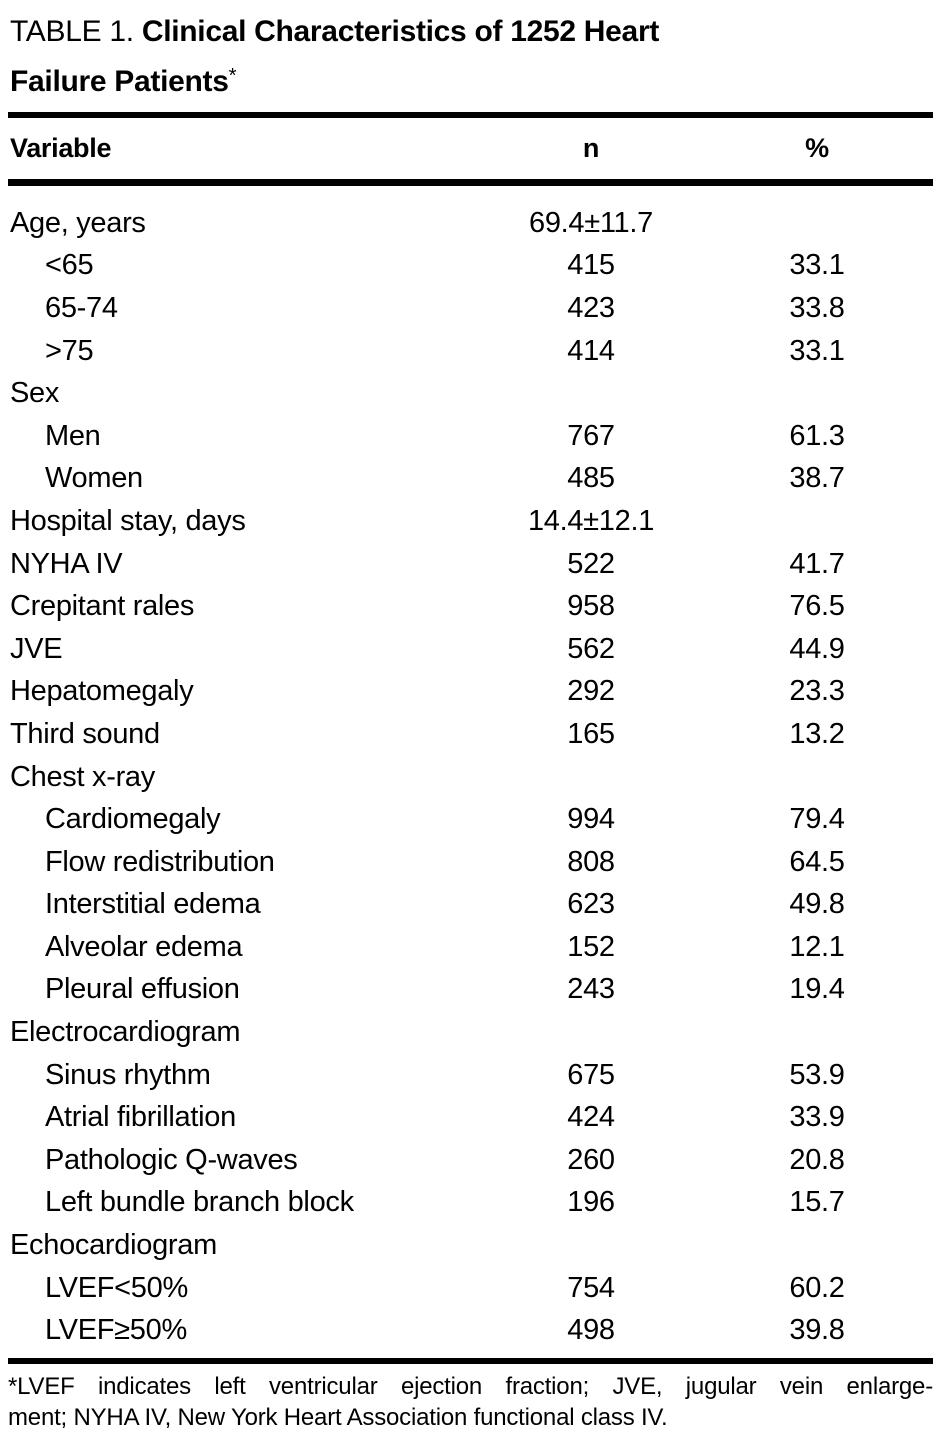 The width and height of the screenshot is (943, 1452). What do you see at coordinates (128, 520) in the screenshot?
I see `row-label: Hospital stay, days` at bounding box center [128, 520].